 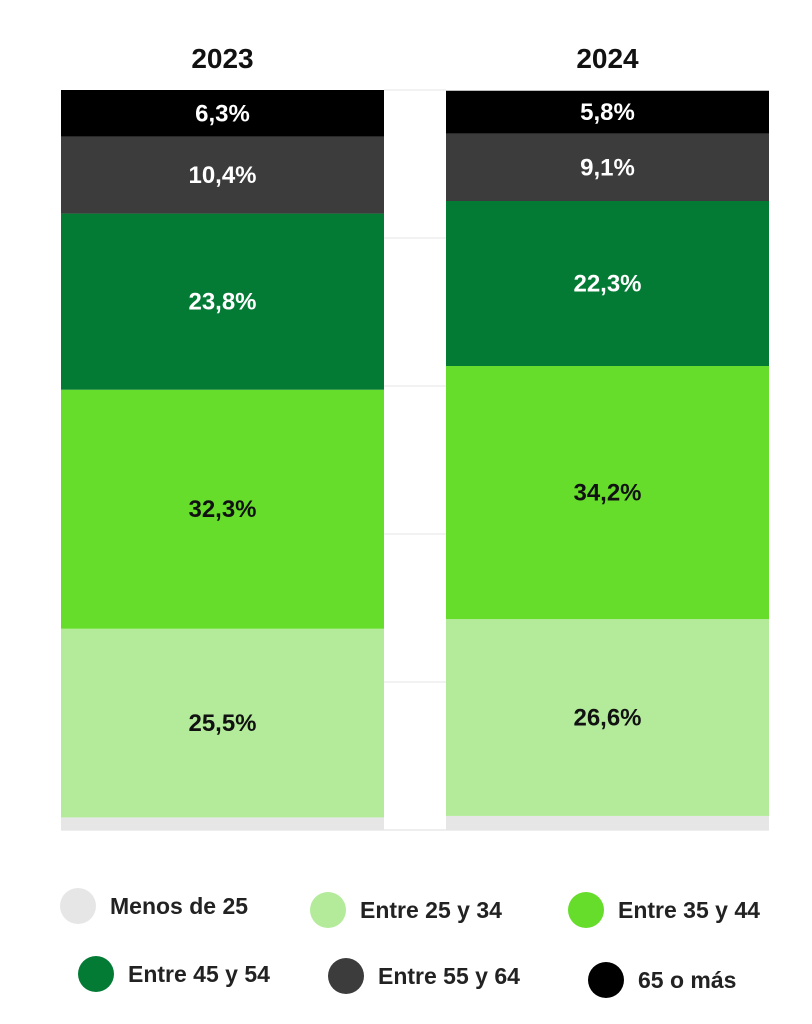 I want to click on data-label-2023-1: 25,5%, so click(x=222, y=723).